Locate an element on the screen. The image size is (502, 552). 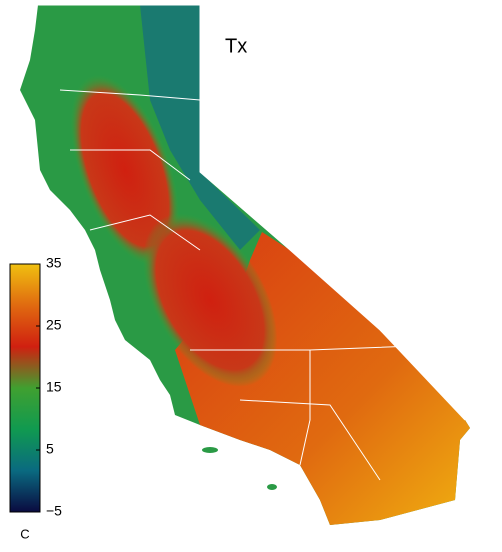
colorbar-tick-label: 25 is located at coordinates (54, 325).